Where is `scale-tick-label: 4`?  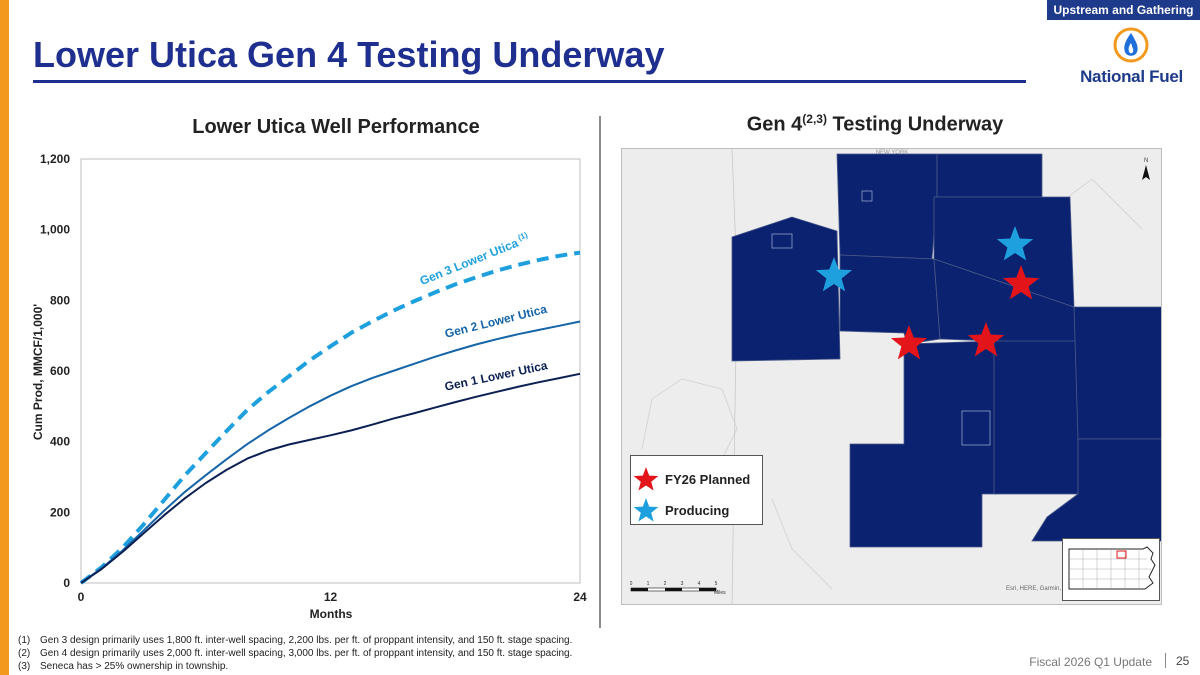 scale-tick-label: 4 is located at coordinates (699, 584).